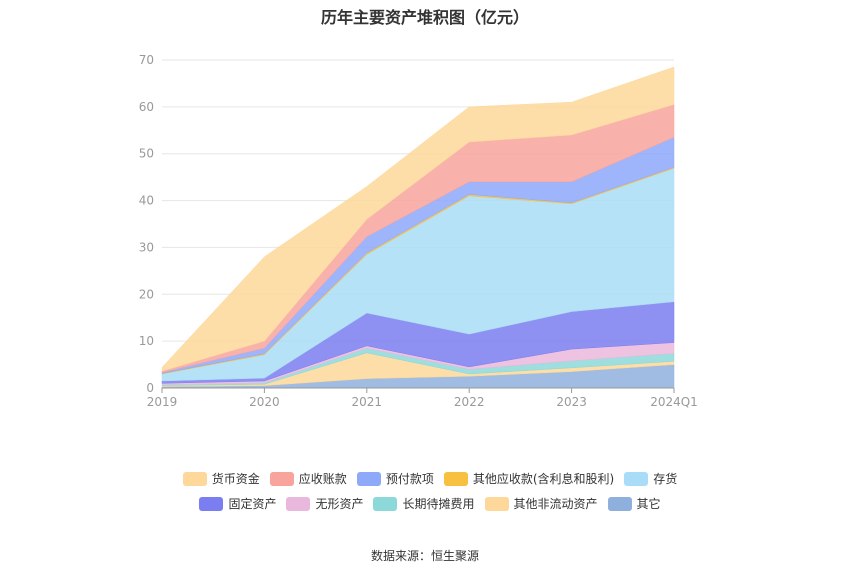  What do you see at coordinates (674, 402) in the screenshot?
I see `x-tick-label: 2024Q1` at bounding box center [674, 402].